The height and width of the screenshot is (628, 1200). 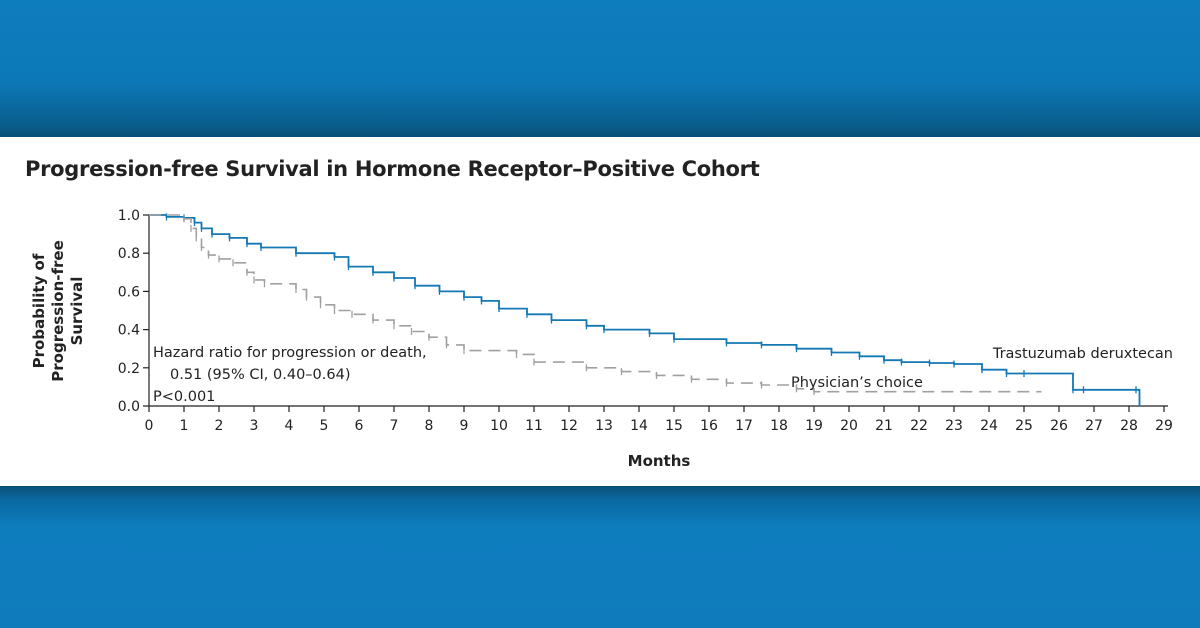 I want to click on y-axis-title-line-2: Progression-free, so click(x=58, y=310).